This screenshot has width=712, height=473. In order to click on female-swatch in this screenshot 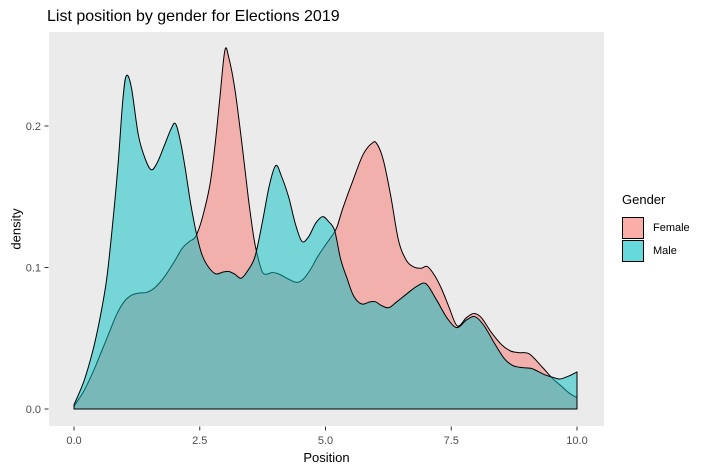, I will do `click(633, 227)`.